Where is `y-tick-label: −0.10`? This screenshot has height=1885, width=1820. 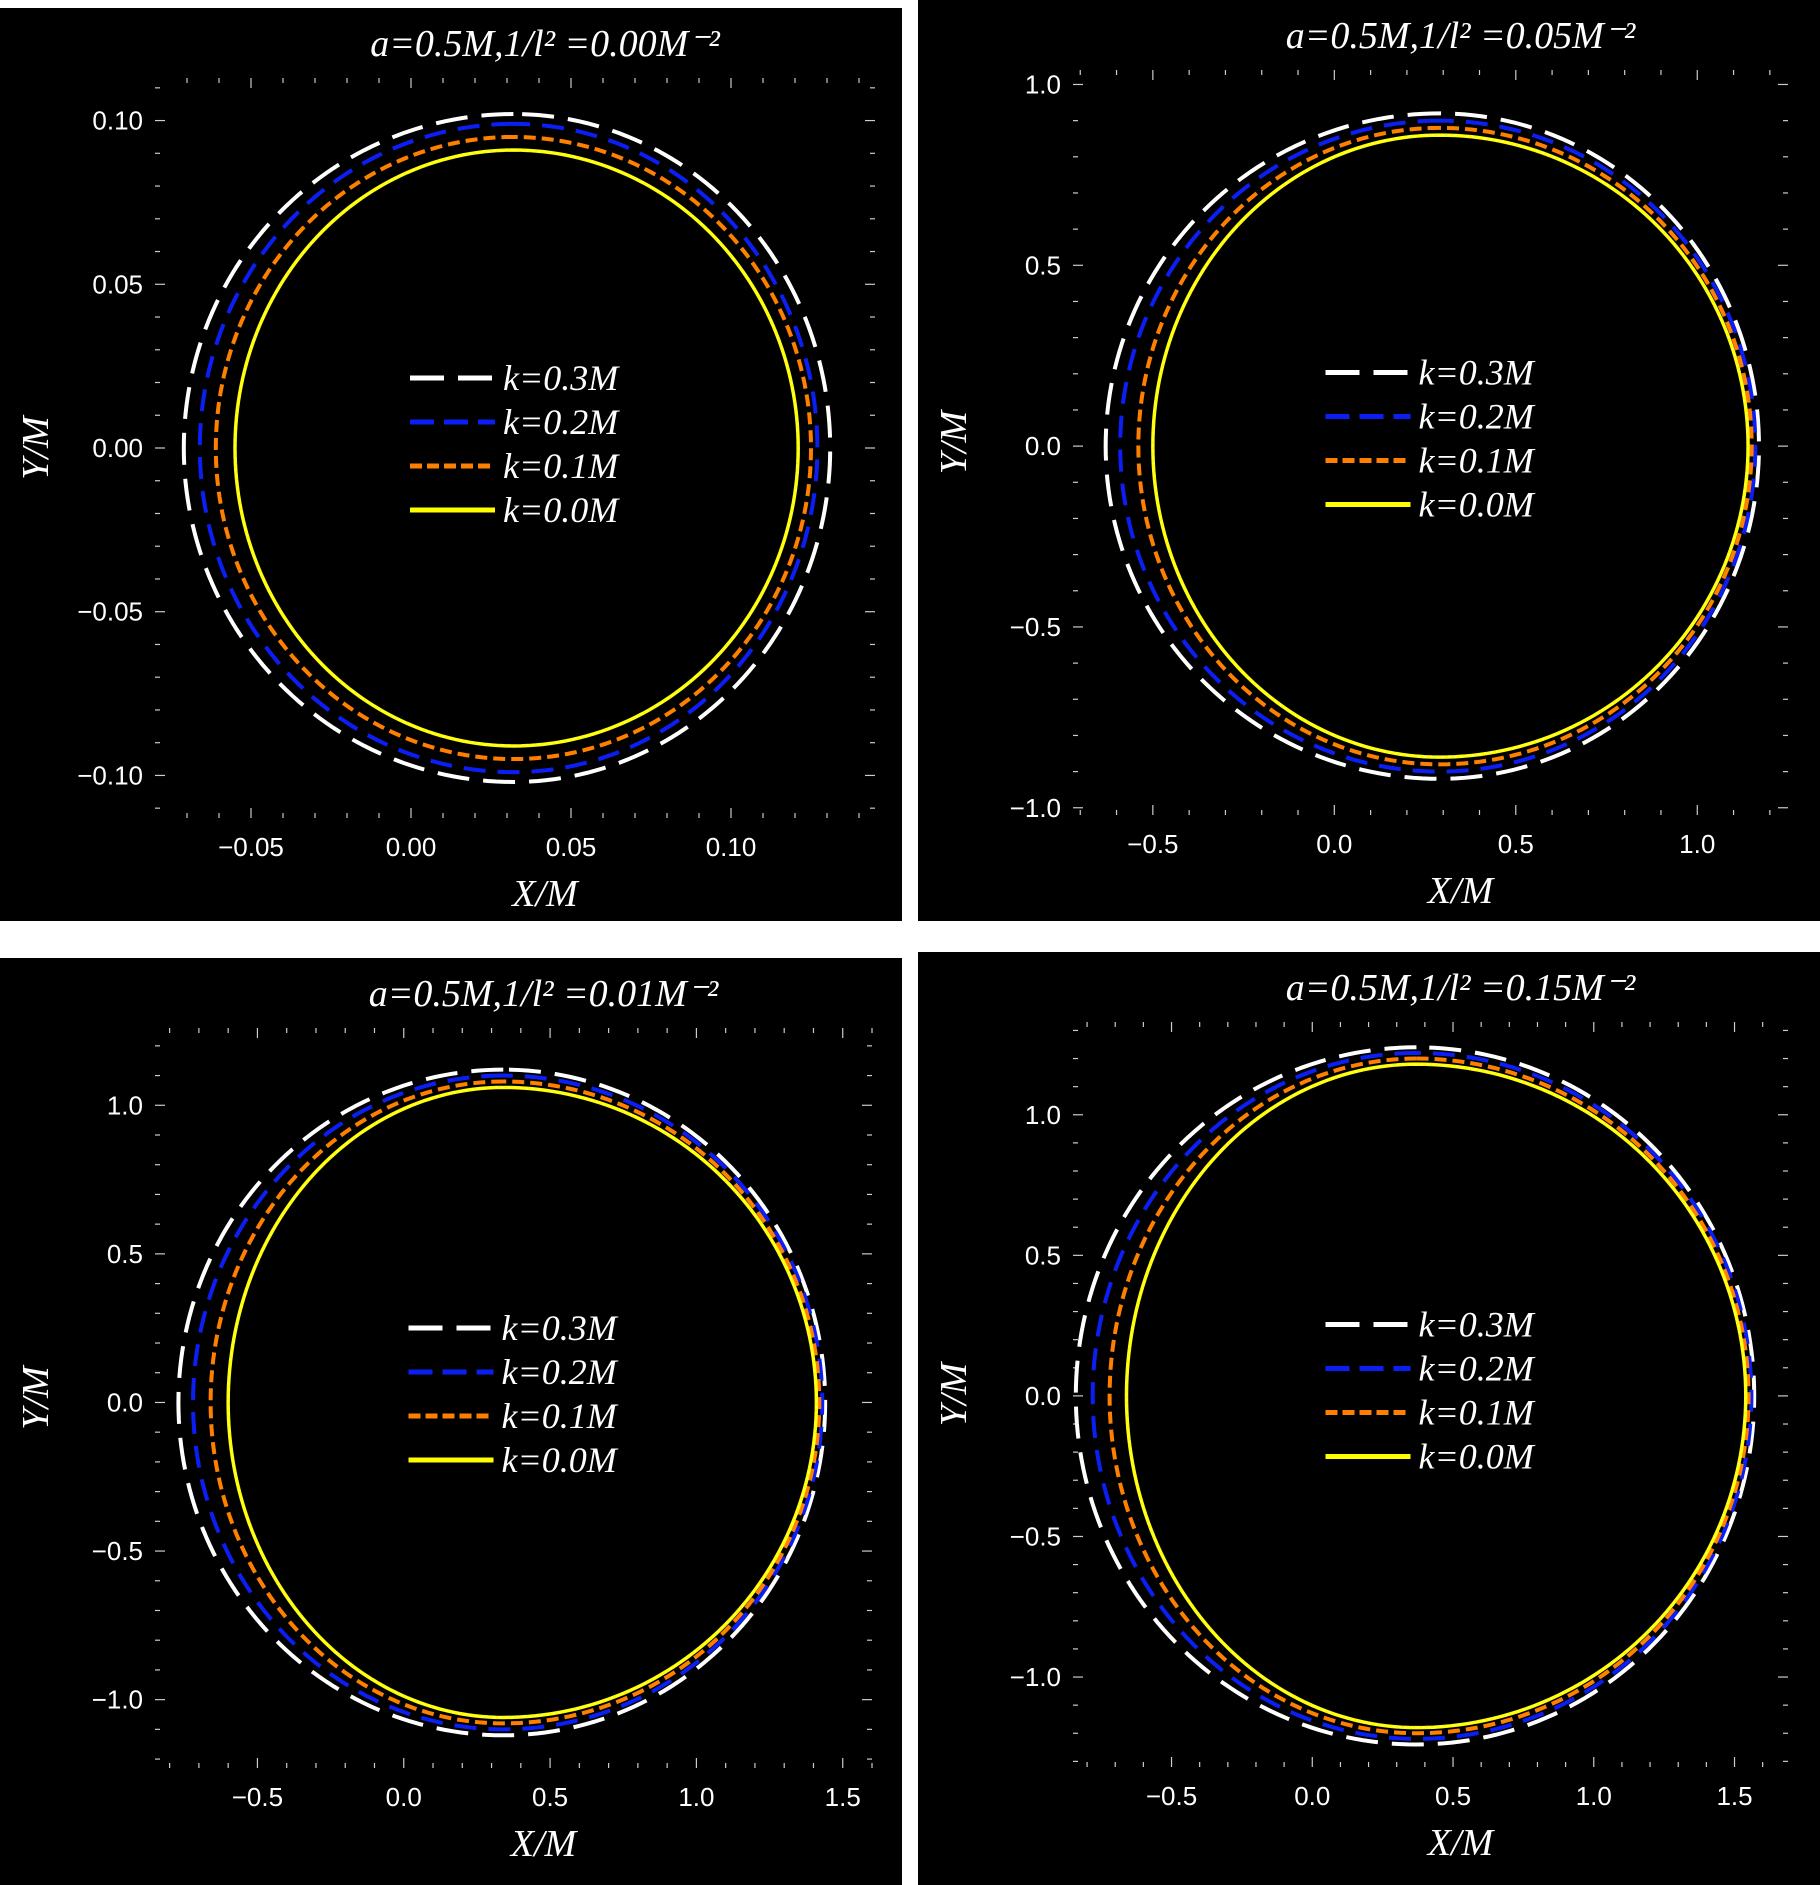 y-tick-label: −0.10 is located at coordinates (110, 775).